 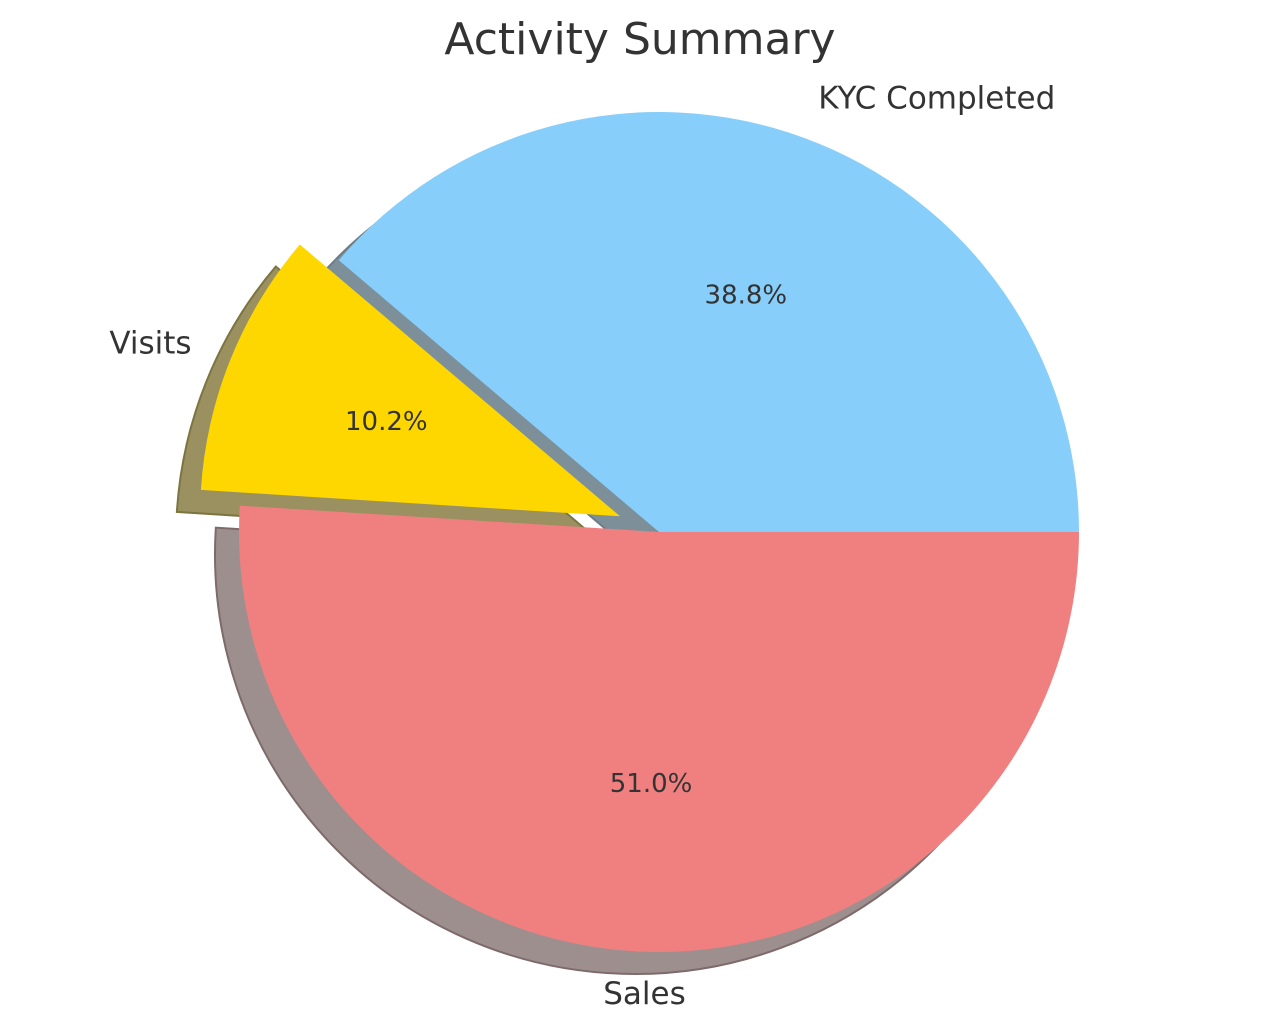 What do you see at coordinates (150, 344) in the screenshot?
I see `slice-label-visits: Visits` at bounding box center [150, 344].